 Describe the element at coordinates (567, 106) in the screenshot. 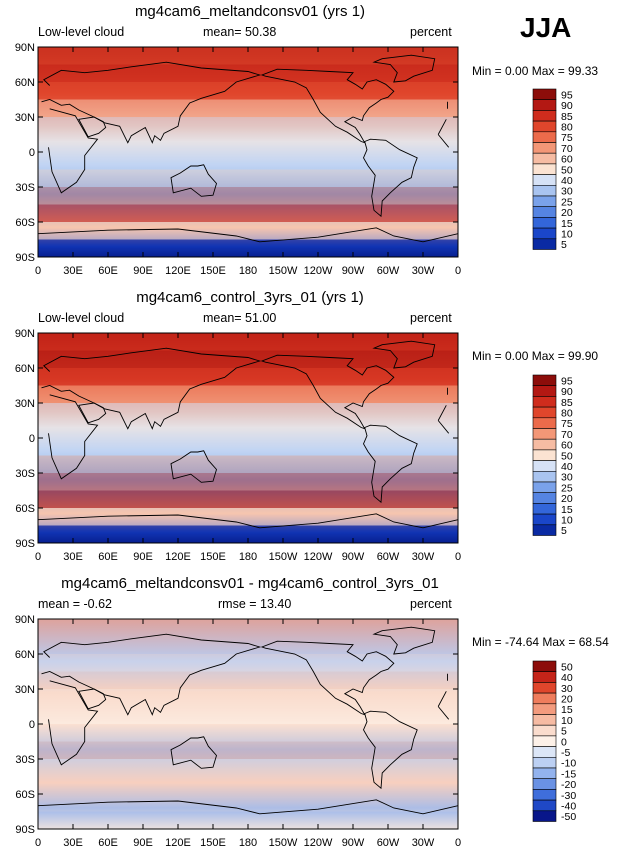

I see `panel-1-colorbar-label: 90` at that location.